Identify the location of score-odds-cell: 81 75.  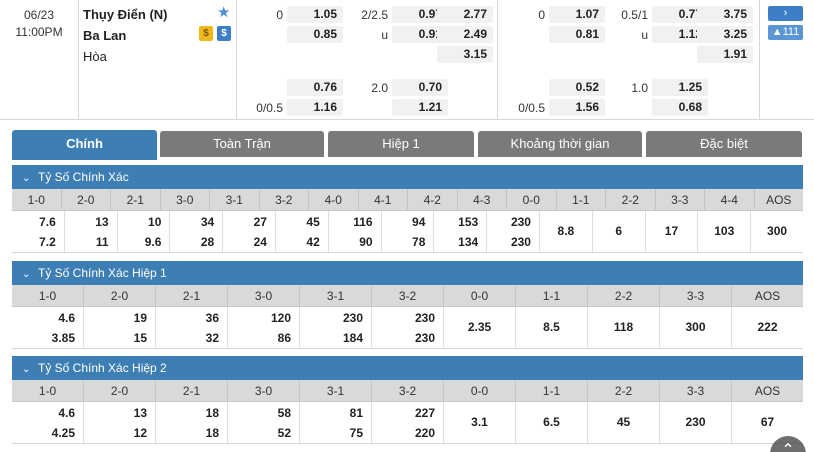
(336, 422).